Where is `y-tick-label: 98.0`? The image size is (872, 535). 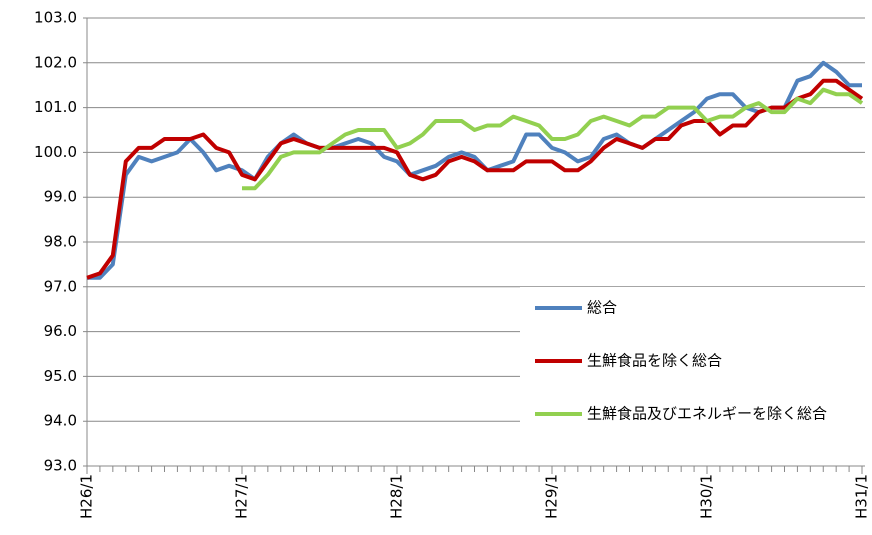 y-tick-label: 98.0 is located at coordinates (60, 242).